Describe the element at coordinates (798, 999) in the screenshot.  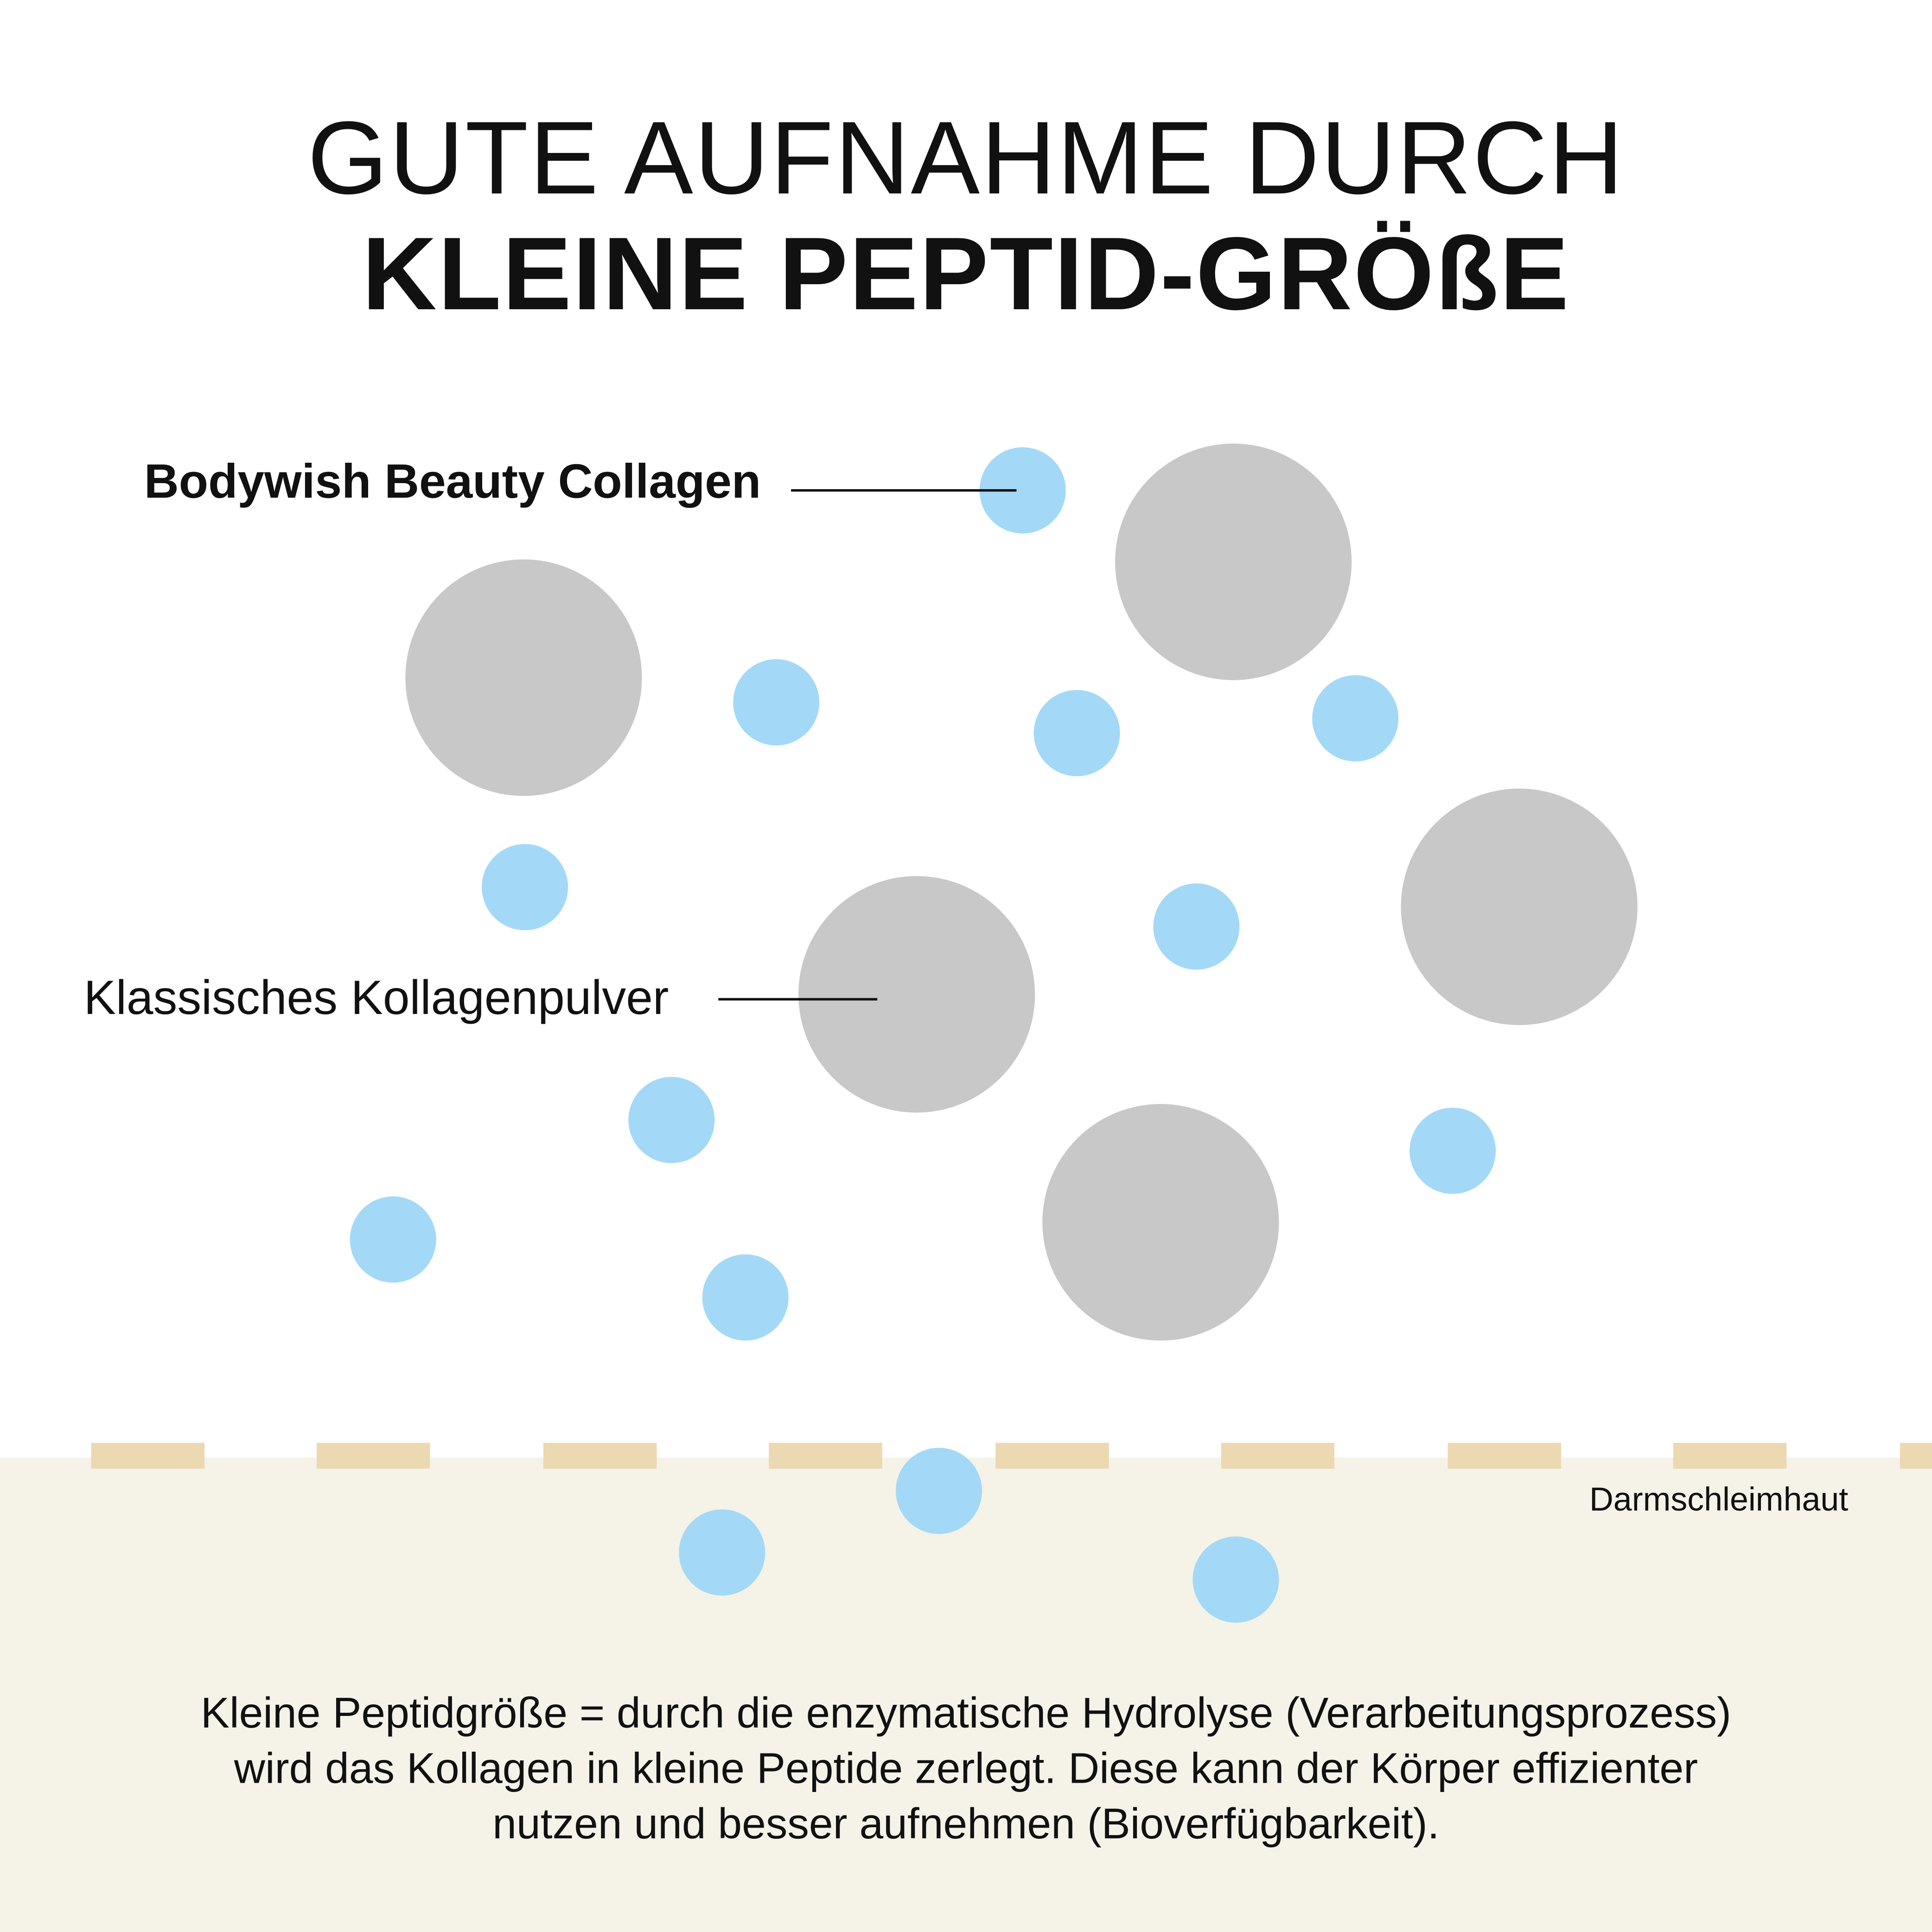
I see `leader-line-classic` at that location.